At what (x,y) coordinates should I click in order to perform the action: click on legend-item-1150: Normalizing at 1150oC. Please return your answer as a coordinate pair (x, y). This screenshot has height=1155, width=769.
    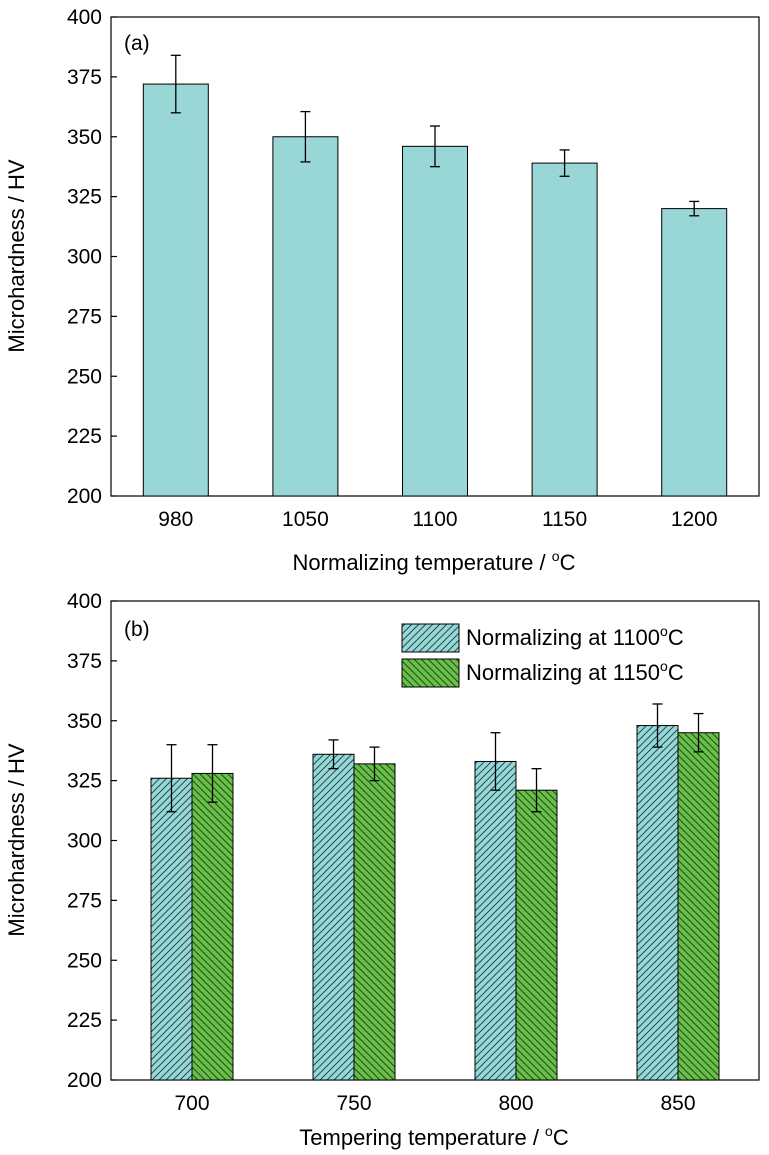
    Looking at the image, I should click on (542, 673).